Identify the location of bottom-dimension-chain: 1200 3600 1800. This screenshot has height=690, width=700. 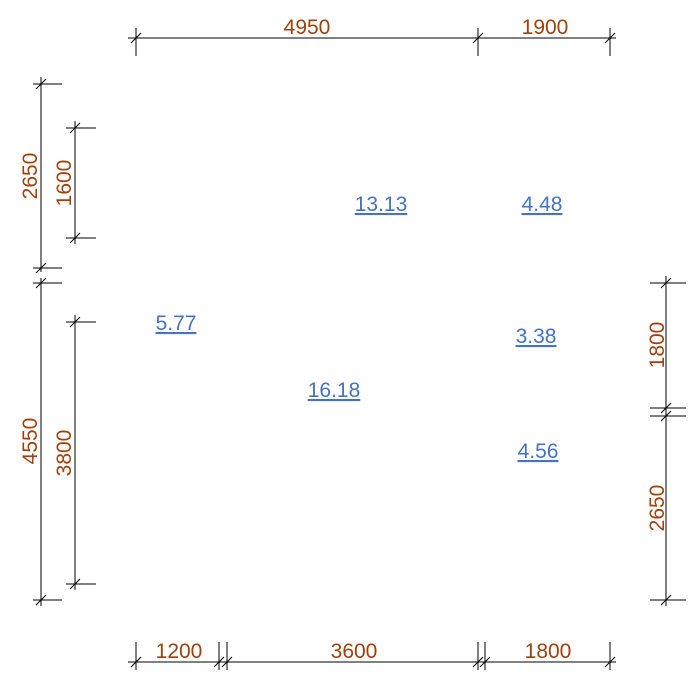
(372, 655).